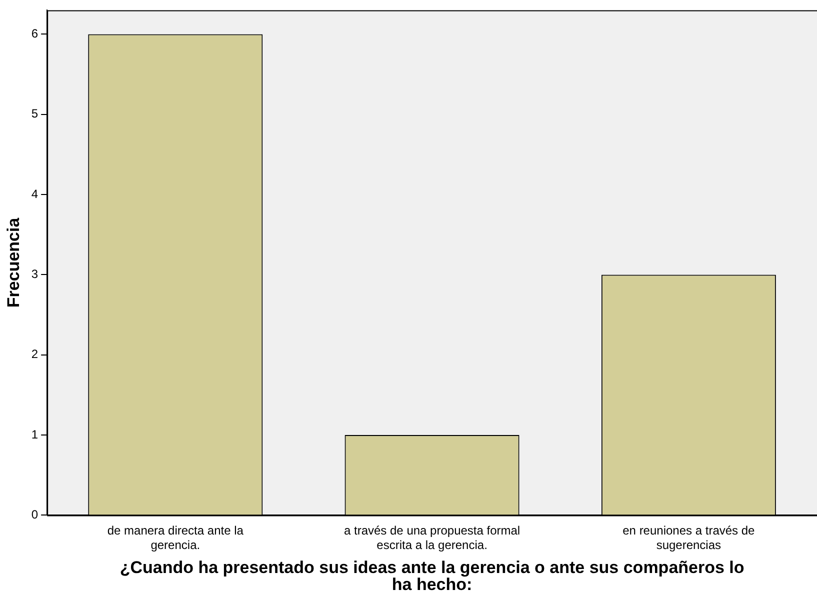 The width and height of the screenshot is (817, 598). I want to click on y-tick-label: 5, so click(34, 113).